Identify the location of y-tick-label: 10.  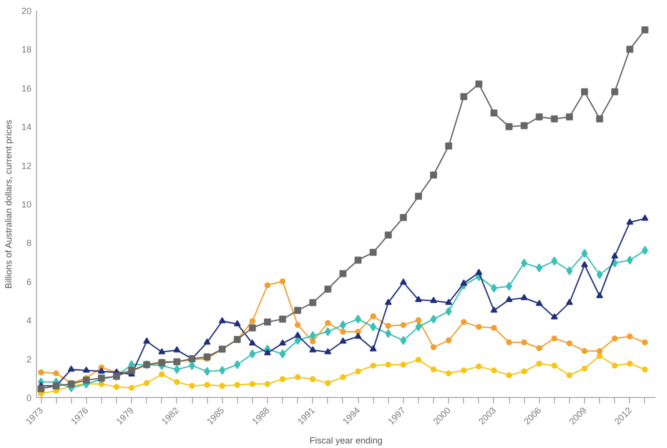
(26, 205).